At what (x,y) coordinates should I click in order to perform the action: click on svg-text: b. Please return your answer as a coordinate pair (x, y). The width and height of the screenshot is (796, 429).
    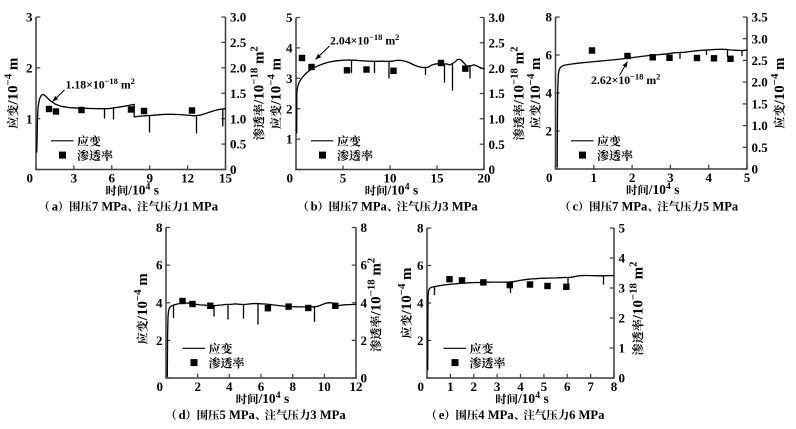
    Looking at the image, I should click on (314, 207).